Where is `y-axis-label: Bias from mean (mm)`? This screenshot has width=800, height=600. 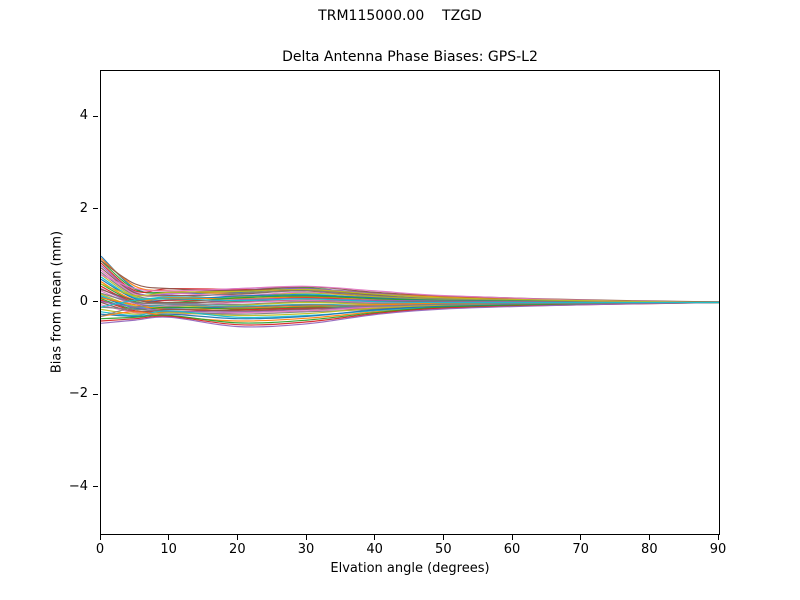 y-axis-label: Bias from mean (mm) is located at coordinates (57, 302).